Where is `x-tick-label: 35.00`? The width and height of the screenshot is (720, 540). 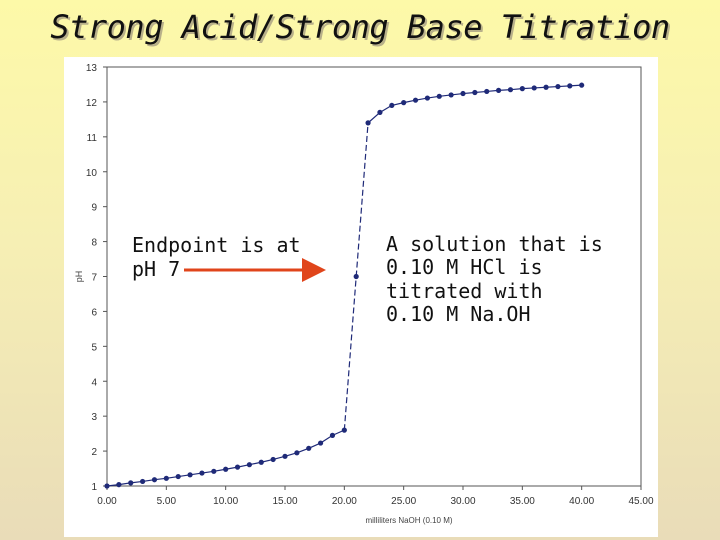
x-tick-label: 35.00 is located at coordinates (522, 501).